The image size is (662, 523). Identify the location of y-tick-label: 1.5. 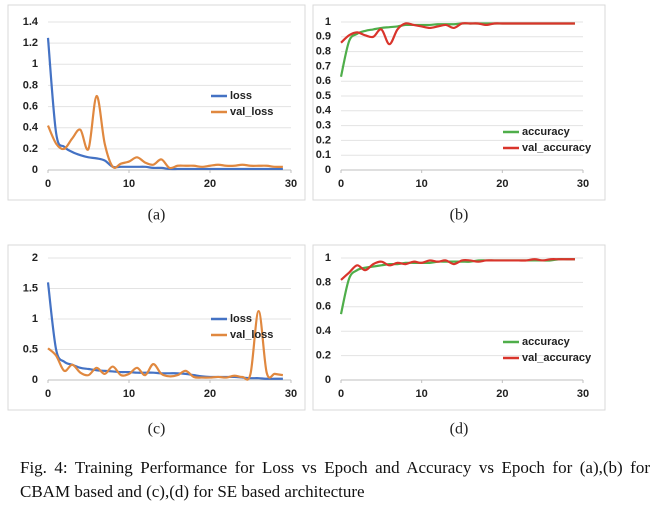
(30, 288).